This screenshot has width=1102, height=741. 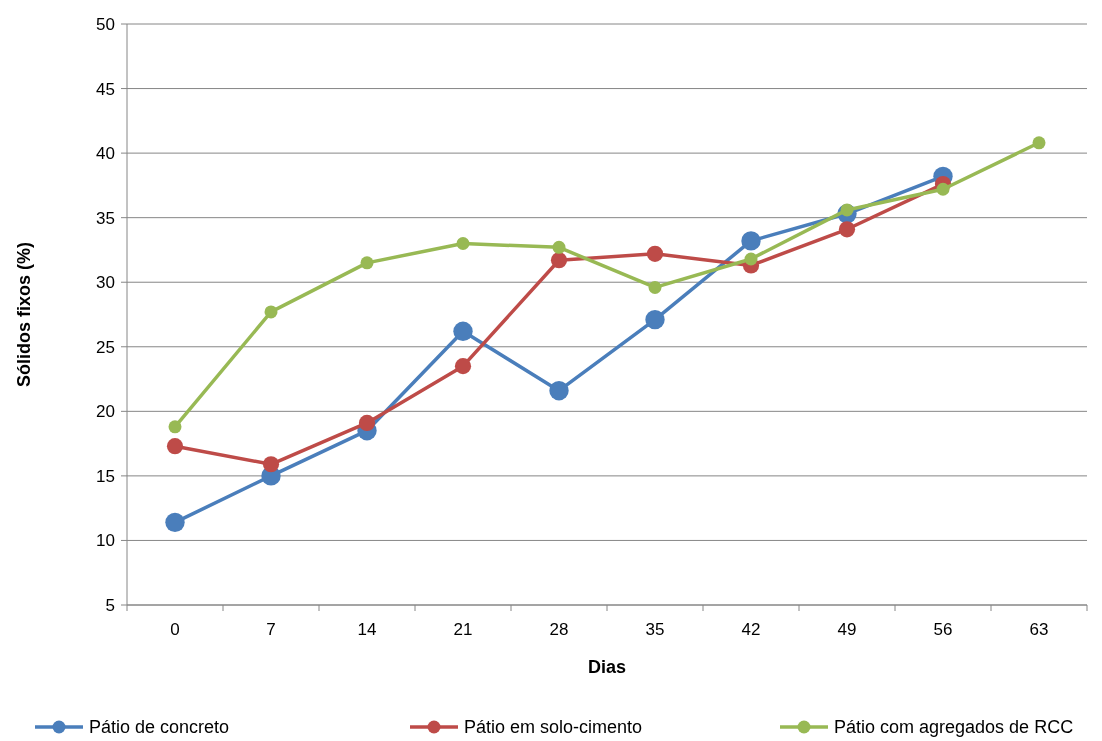 What do you see at coordinates (553, 727) in the screenshot?
I see `legend-label: Pátio em solo-cimento` at bounding box center [553, 727].